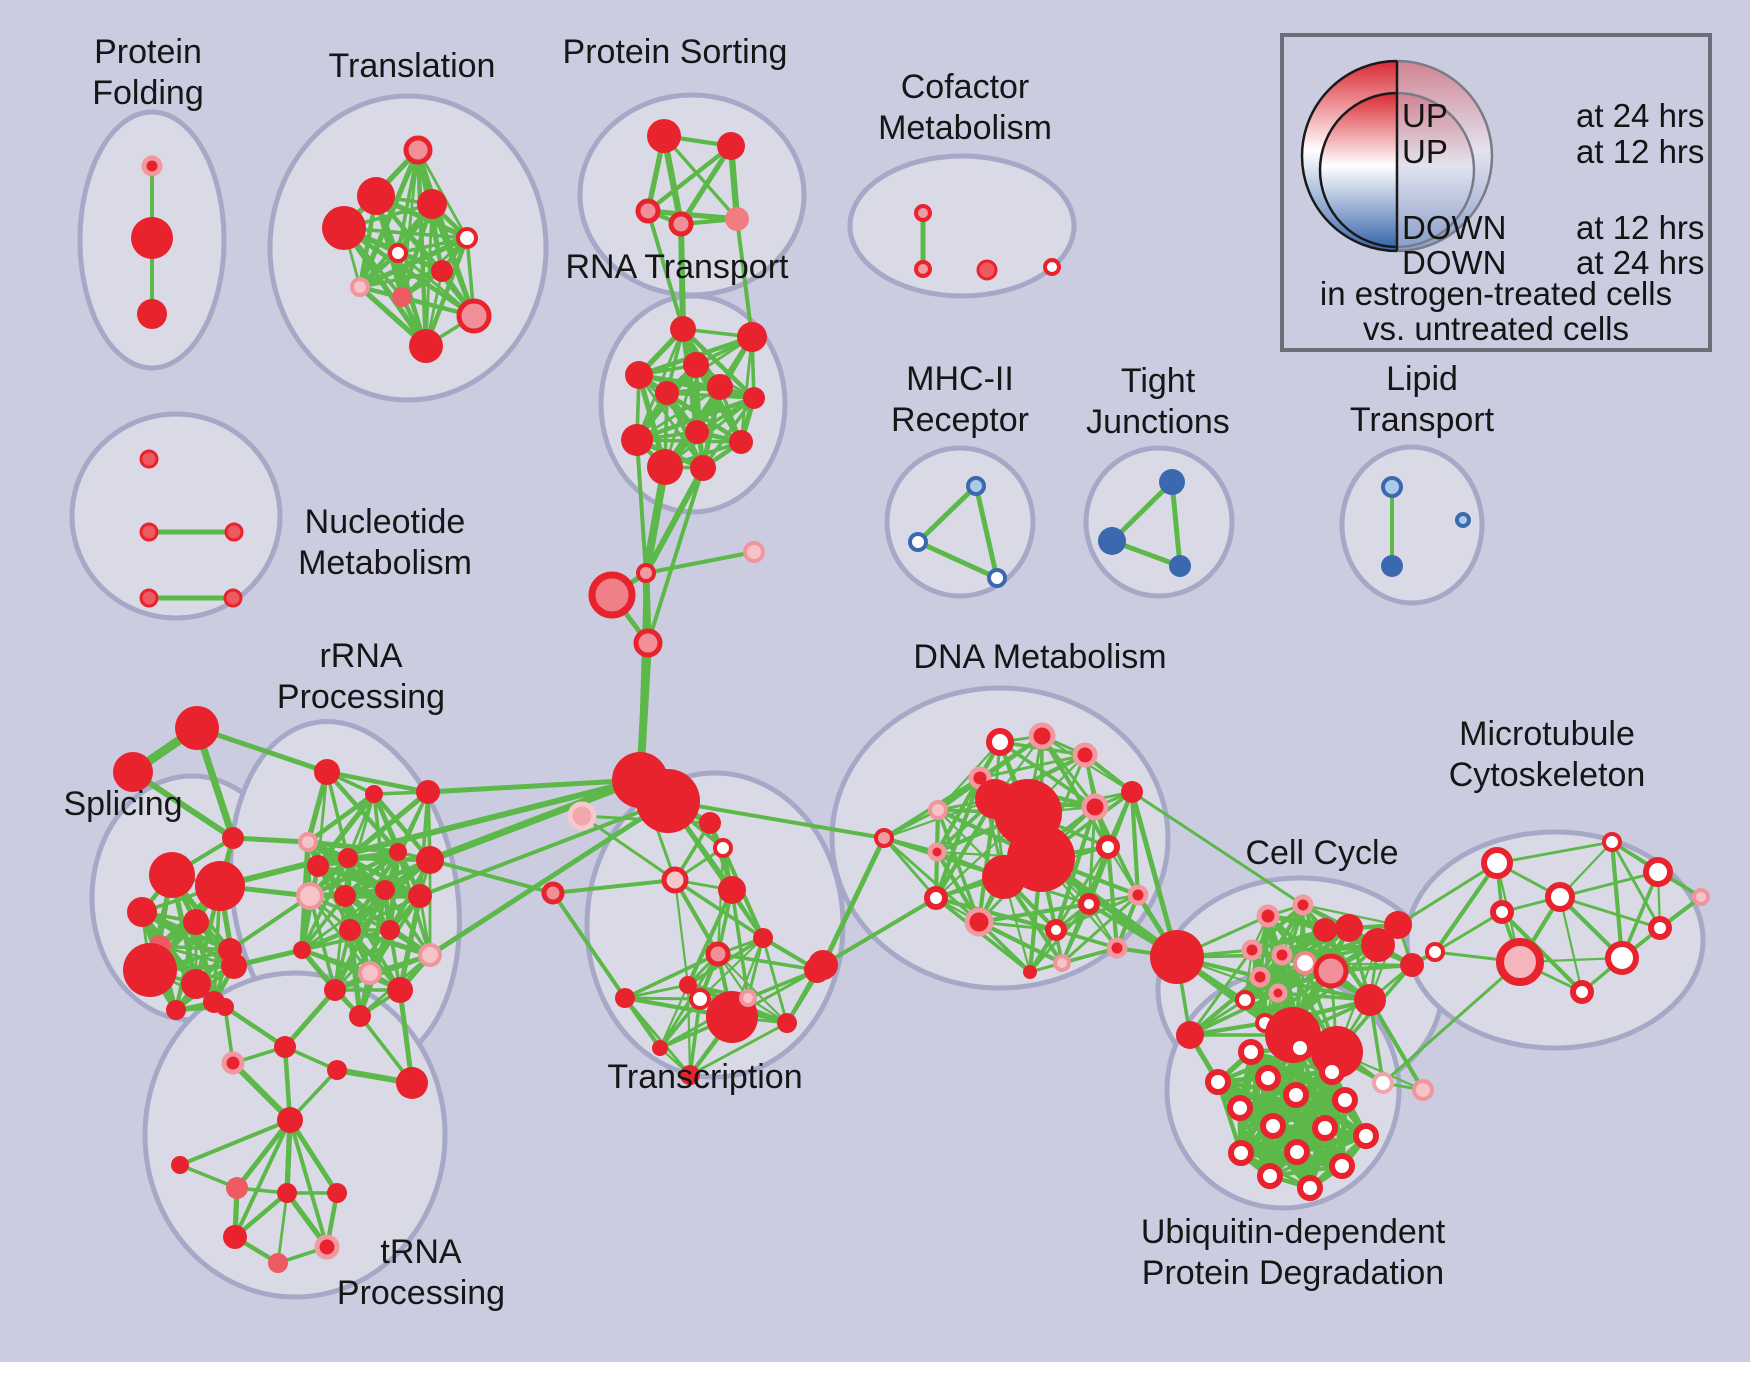 The height and width of the screenshot is (1376, 1750). I want to click on cluster-label-cell-cycle: Cell Cycle, so click(1321, 853).